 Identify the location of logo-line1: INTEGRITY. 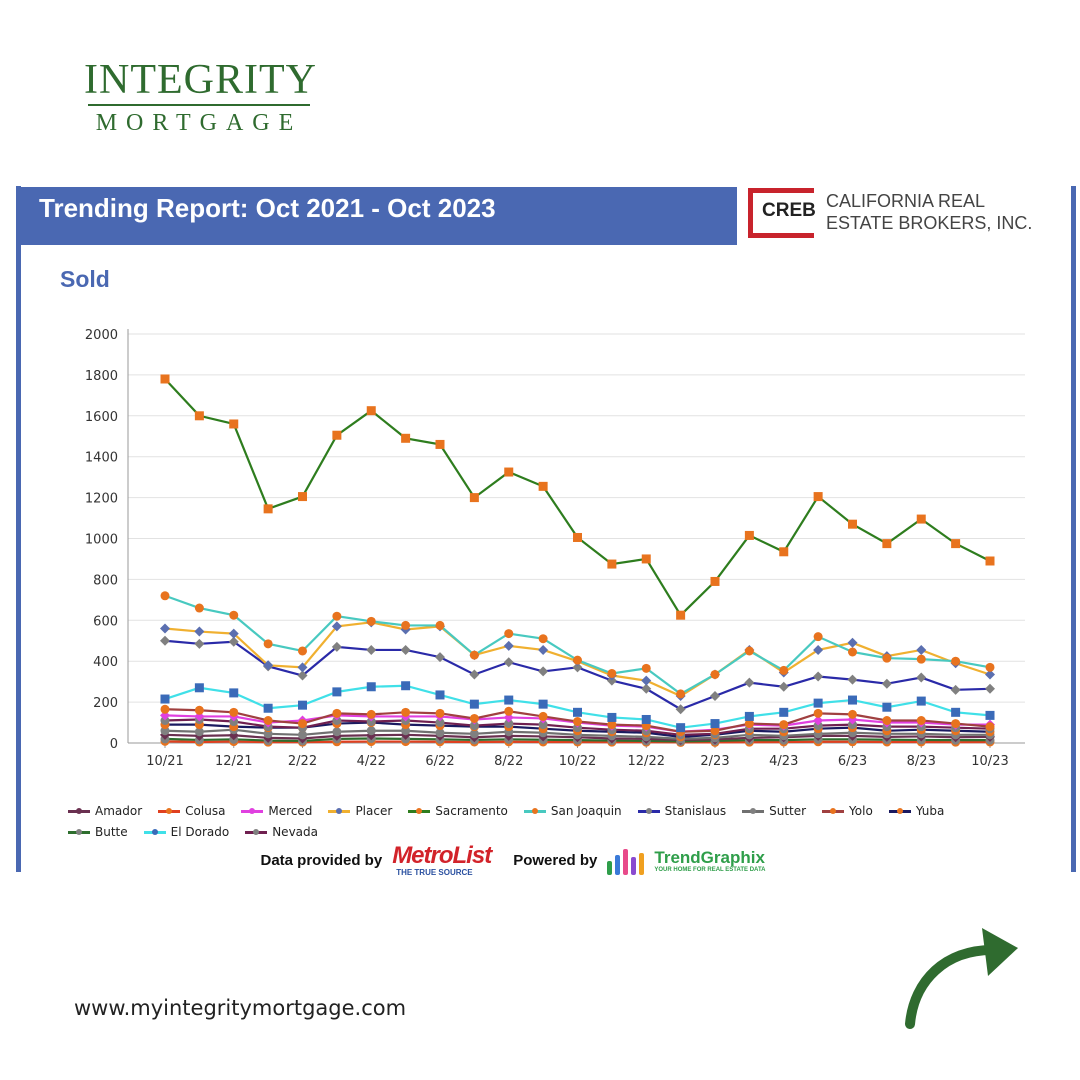
(200, 80).